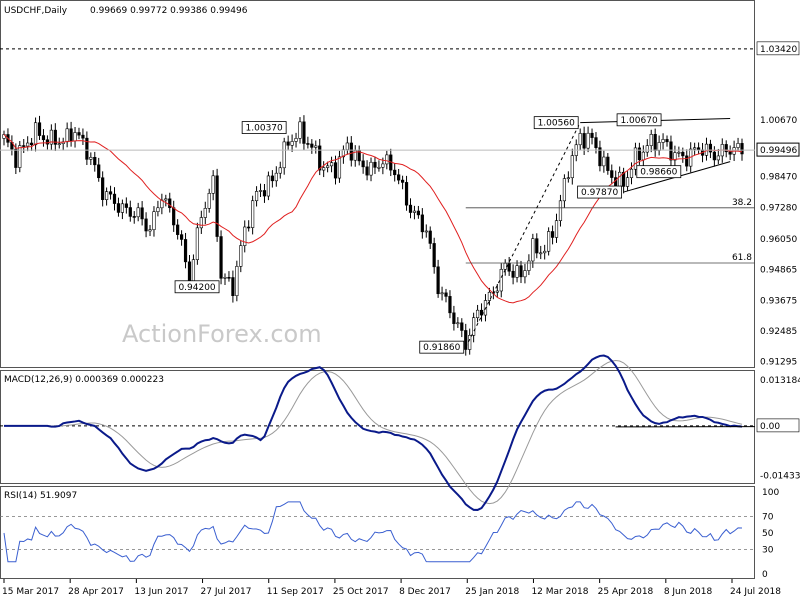 Image resolution: width=800 pixels, height=600 pixels. What do you see at coordinates (778, 271) in the screenshot?
I see `y-tick-label: 0.94865` at bounding box center [778, 271].